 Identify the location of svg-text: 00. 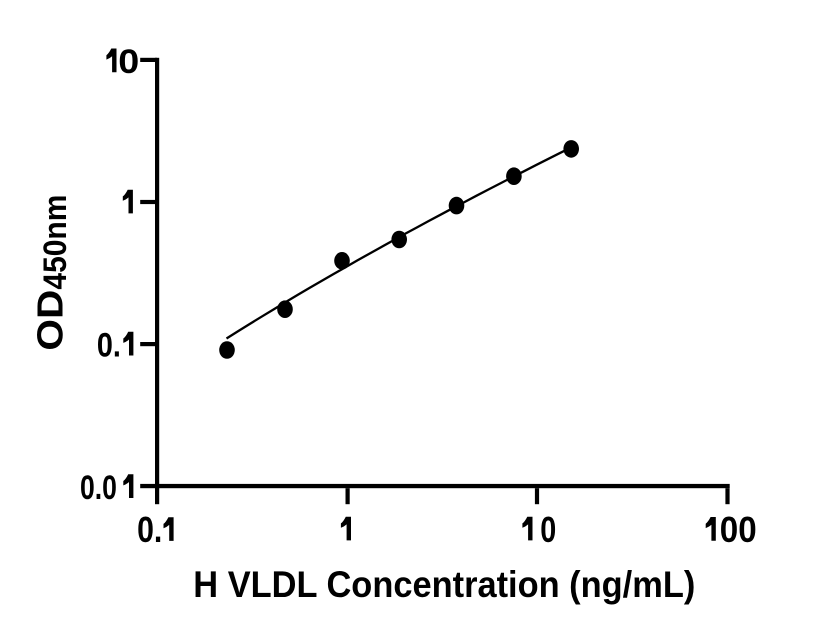
(738, 529).